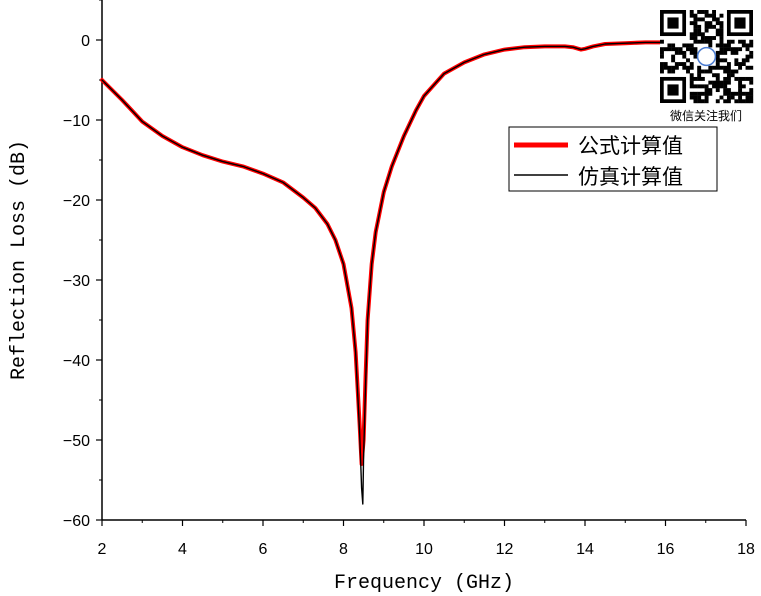 This screenshot has height=596, width=761. Describe the element at coordinates (706, 115) in the screenshot. I see `qr-caption: 微信关注我们` at that location.